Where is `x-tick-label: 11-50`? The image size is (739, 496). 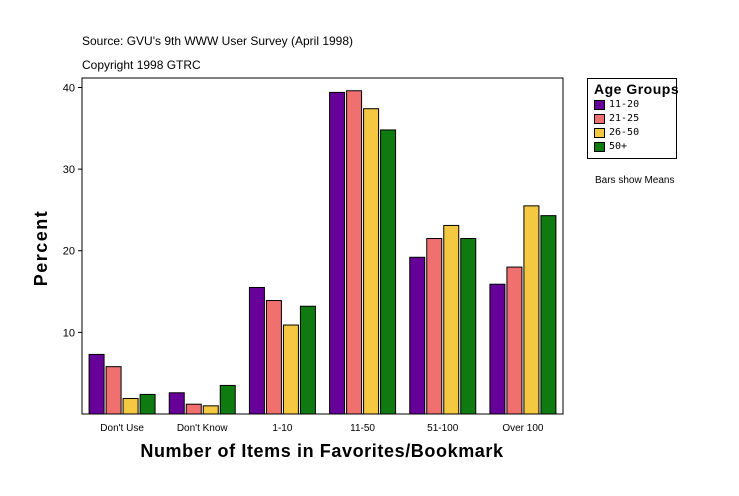
x-tick-label: 11-50 is located at coordinates (362, 428).